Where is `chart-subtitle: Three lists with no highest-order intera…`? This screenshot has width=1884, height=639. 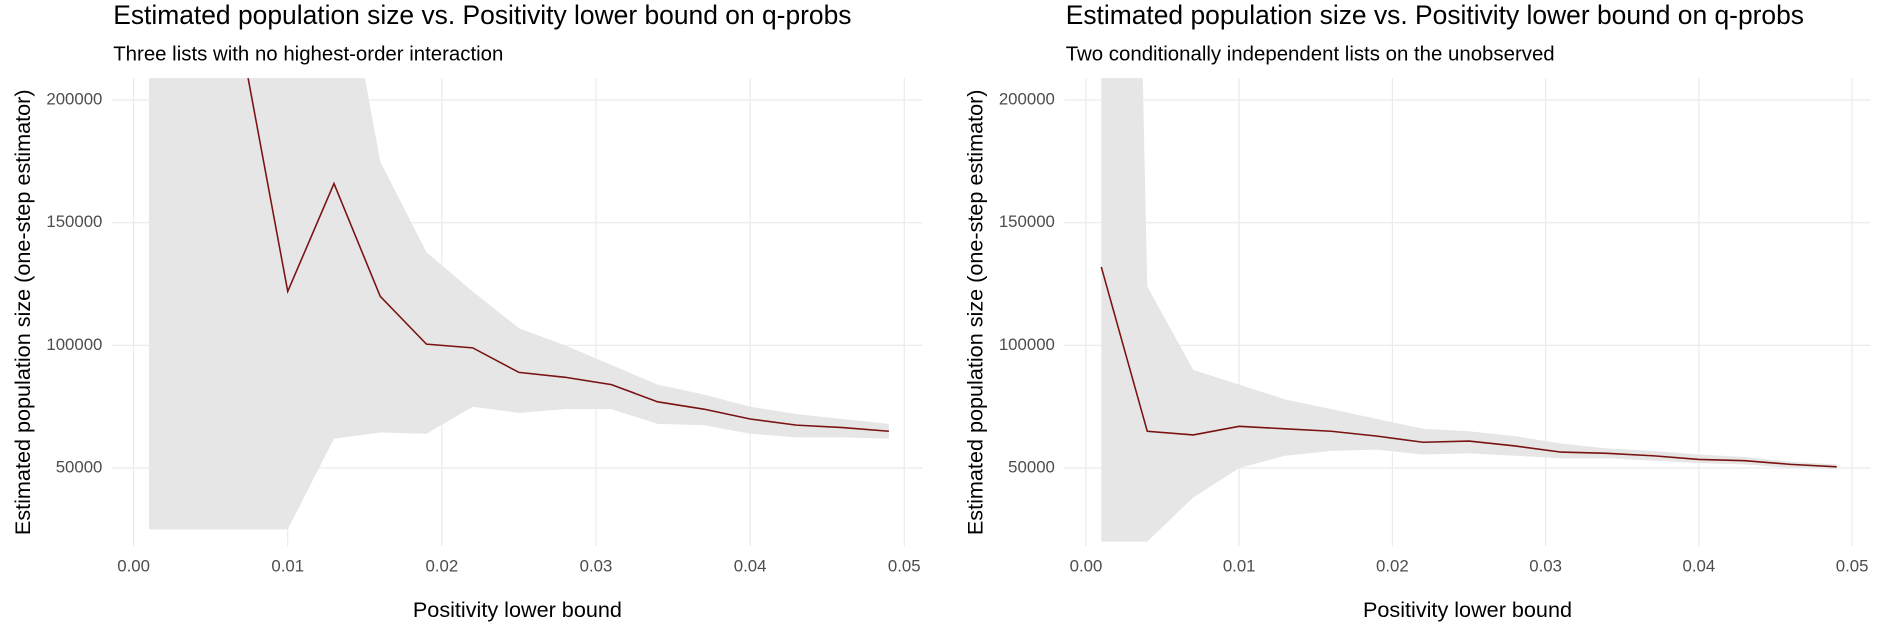
chart-subtitle: Three lists with no highest-order intera… is located at coordinates (308, 55).